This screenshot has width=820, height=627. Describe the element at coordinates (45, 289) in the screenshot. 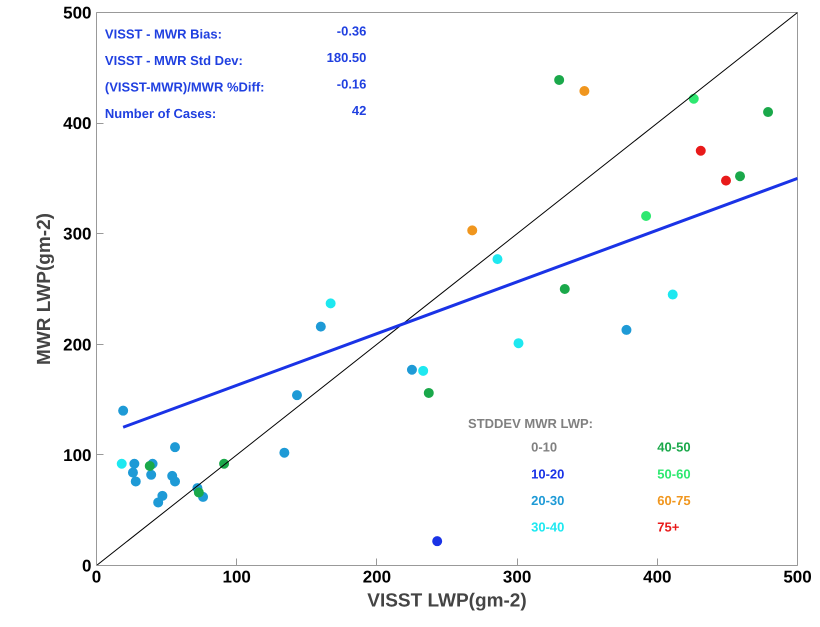

I see `y-axis-title: MWR LWP(gm-2)` at that location.